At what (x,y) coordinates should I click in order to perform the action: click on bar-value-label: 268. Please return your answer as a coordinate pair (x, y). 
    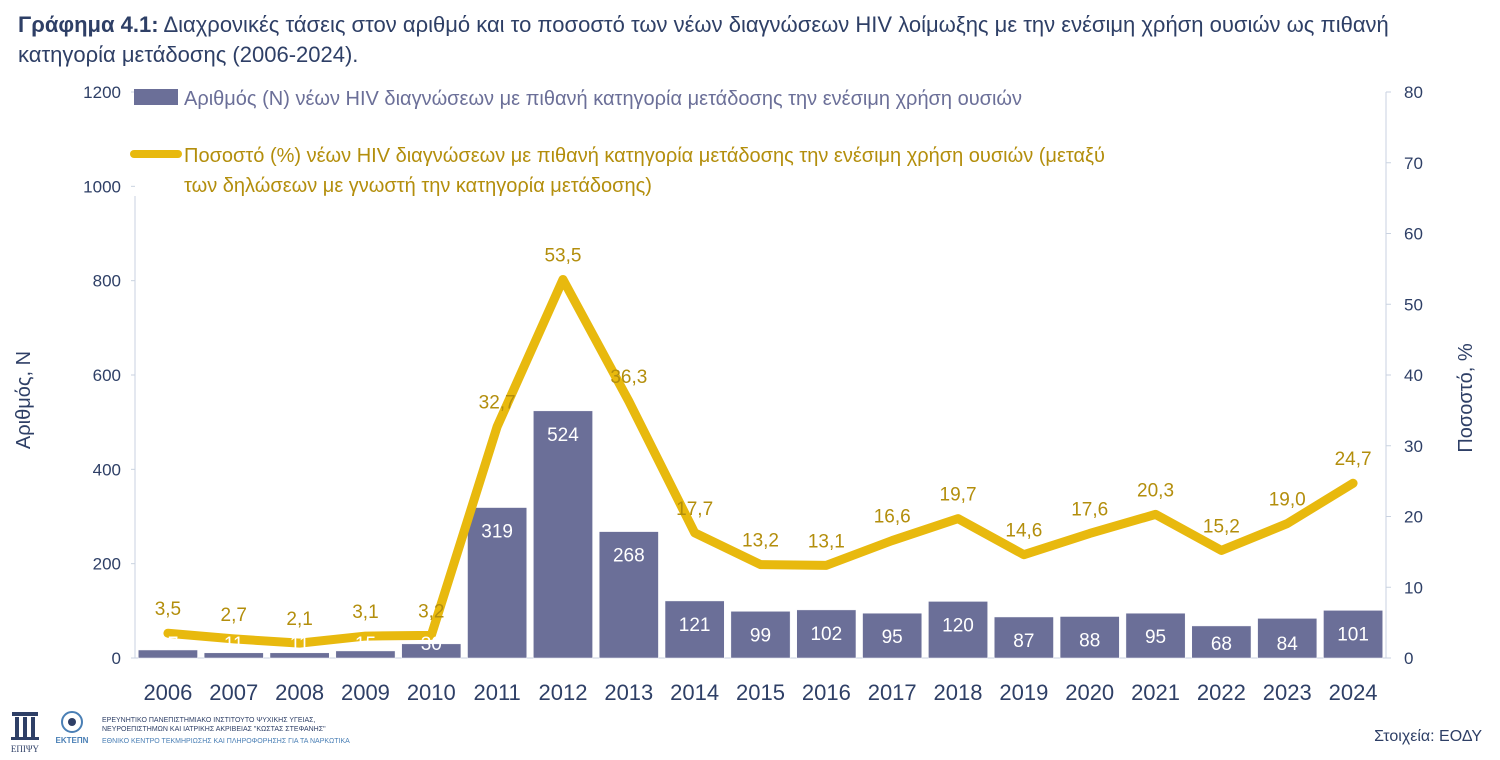
    Looking at the image, I should click on (629, 556).